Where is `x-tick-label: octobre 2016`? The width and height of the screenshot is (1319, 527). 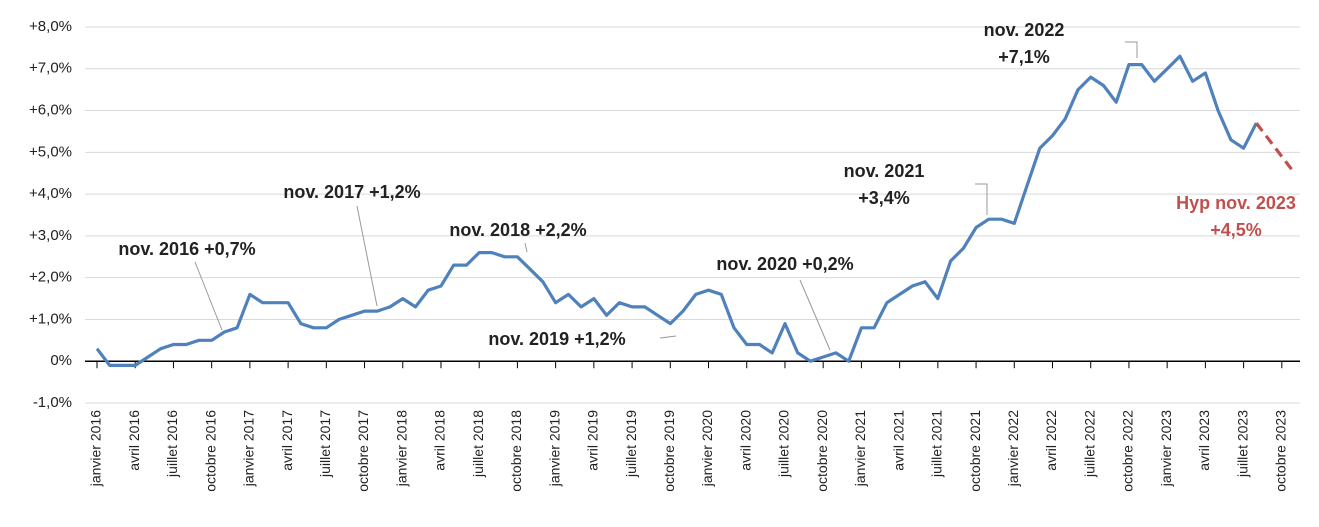
x-tick-label: octobre 2016 is located at coordinates (210, 451).